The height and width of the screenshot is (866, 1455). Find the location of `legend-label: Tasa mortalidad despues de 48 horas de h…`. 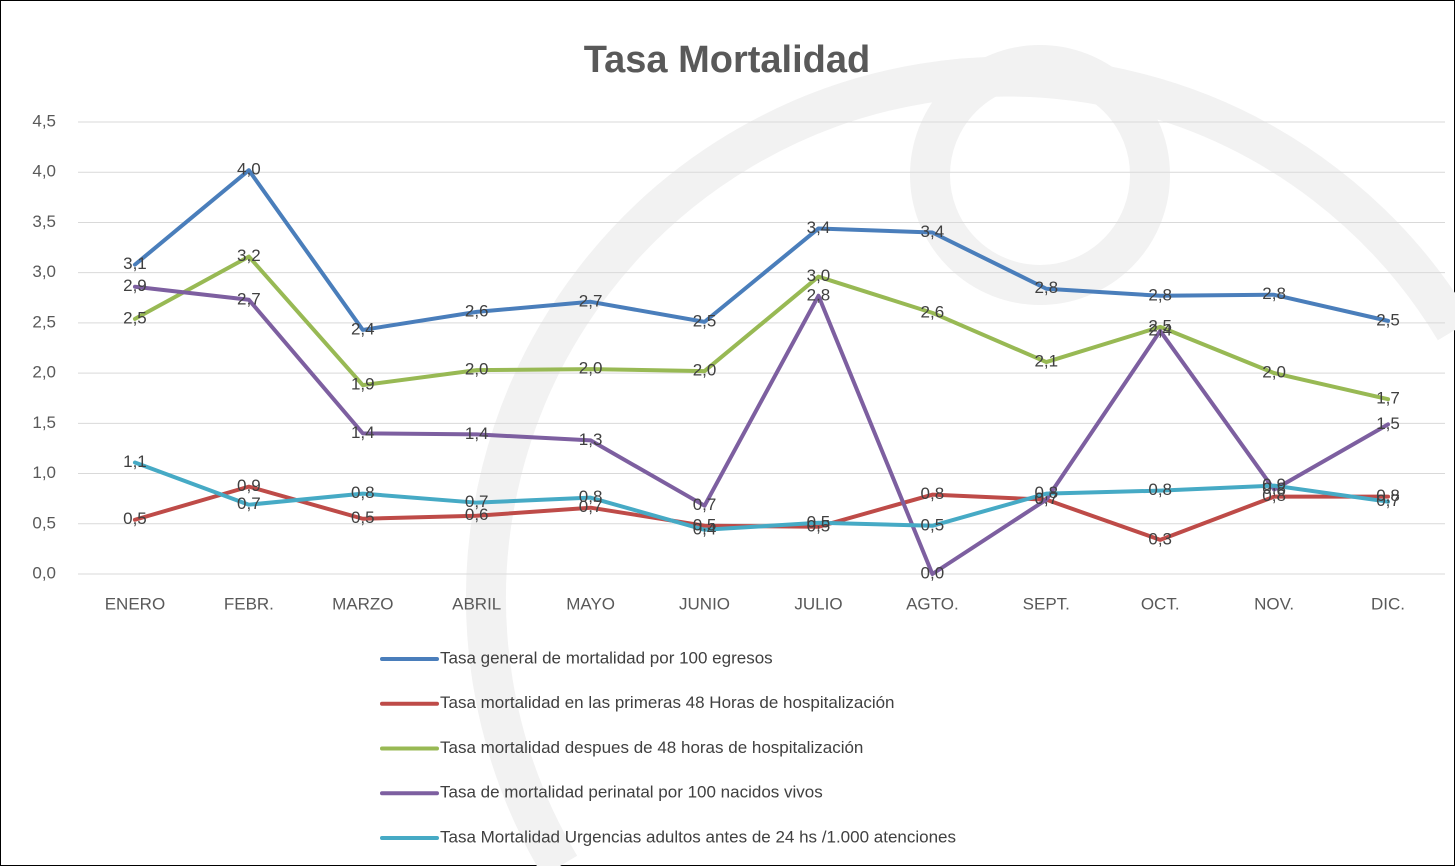

legend-label: Tasa mortalidad despues de 48 horas de h… is located at coordinates (651, 747).